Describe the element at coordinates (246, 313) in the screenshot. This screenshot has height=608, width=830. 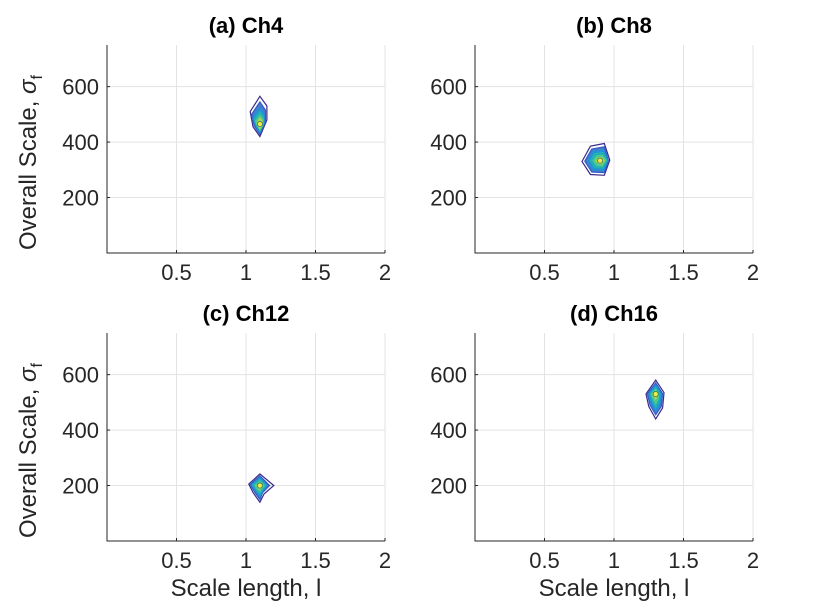
I see `panel-title: (c) Ch12` at that location.